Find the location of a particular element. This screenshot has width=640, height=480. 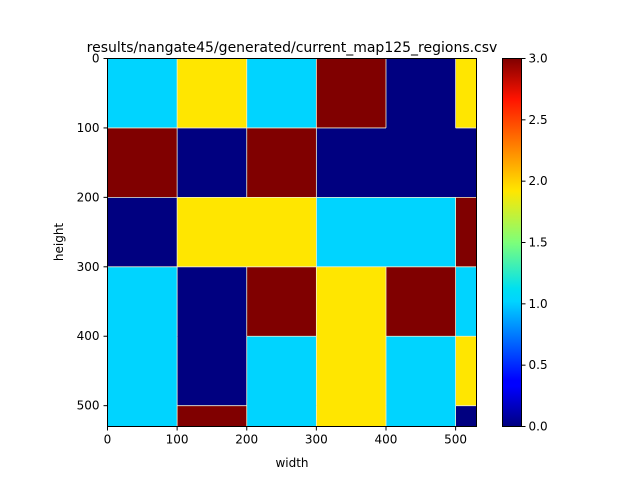

x-tick-label: 400 is located at coordinates (386, 440).